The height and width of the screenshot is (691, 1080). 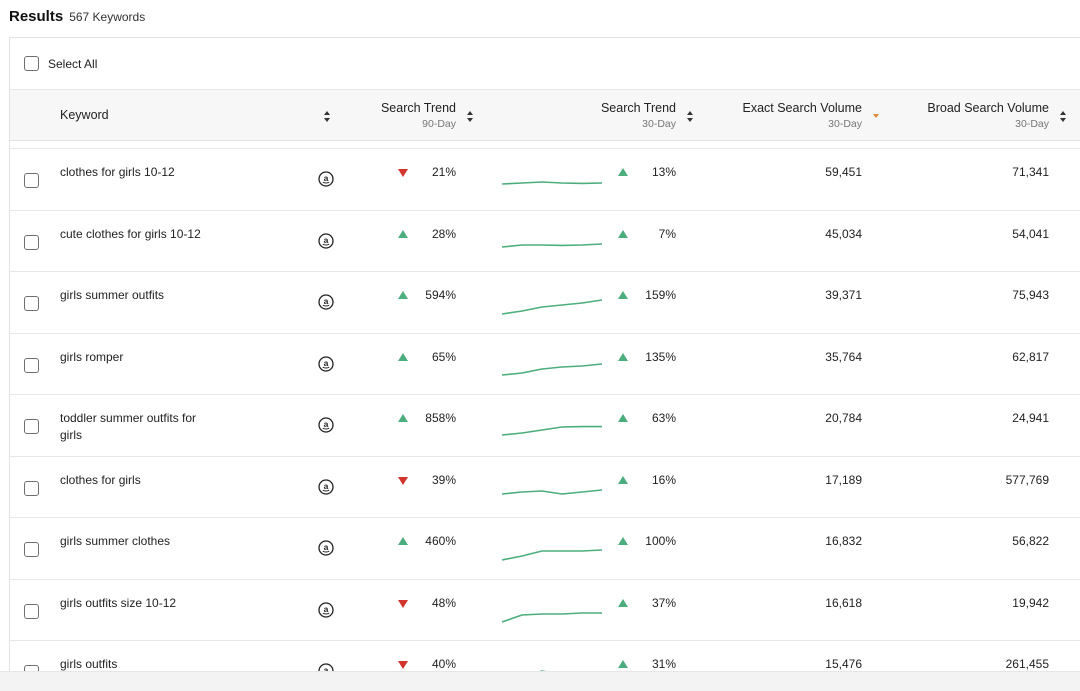 I want to click on col-exact-label: Exact Search Volume, so click(x=802, y=108).